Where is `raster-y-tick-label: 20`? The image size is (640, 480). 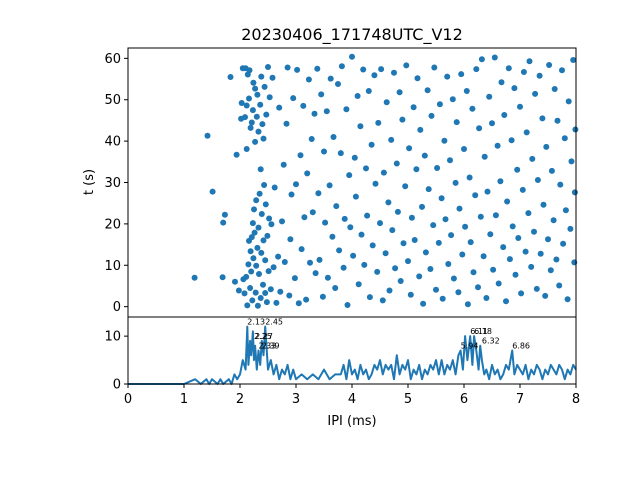 raster-y-tick-label: 20 is located at coordinates (112, 224).